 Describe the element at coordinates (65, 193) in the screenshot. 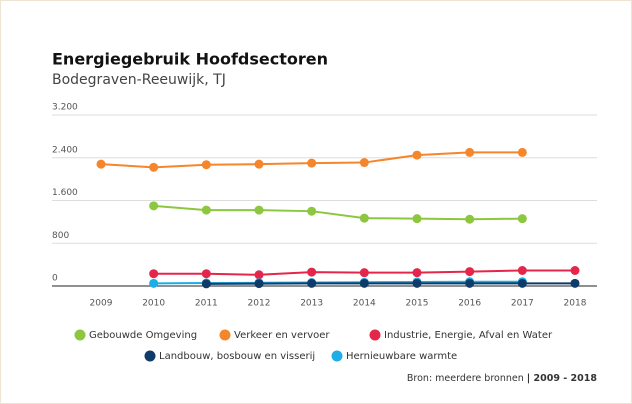

I see `y-tick-label: 1.600` at that location.